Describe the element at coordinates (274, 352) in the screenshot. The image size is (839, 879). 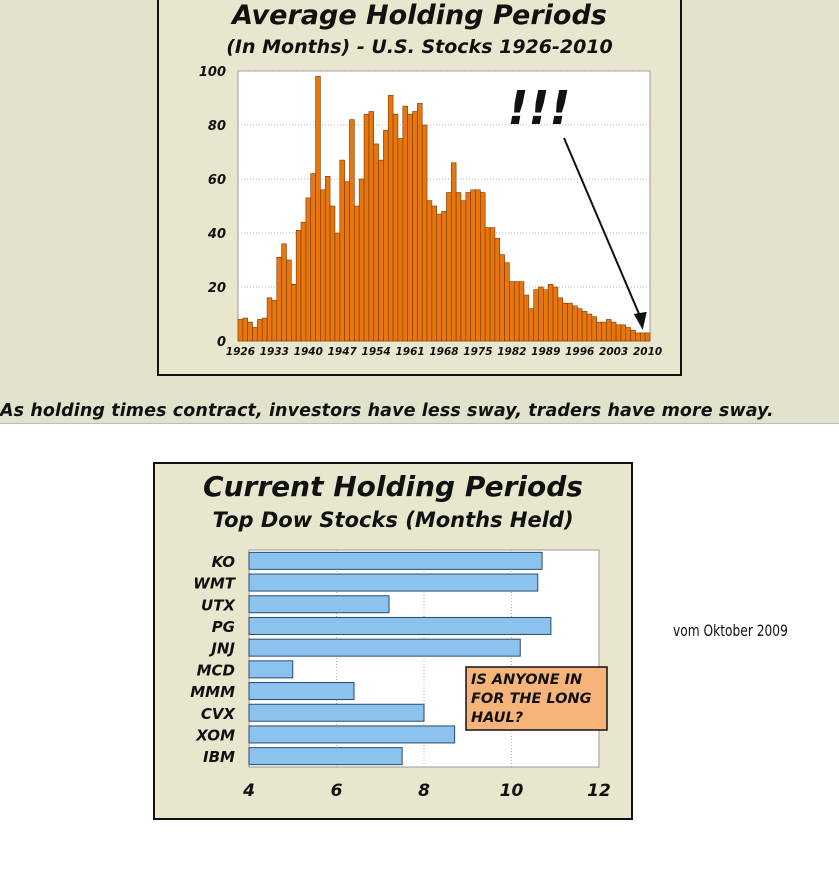
I see `chart1-xtick-label: 1933` at that location.